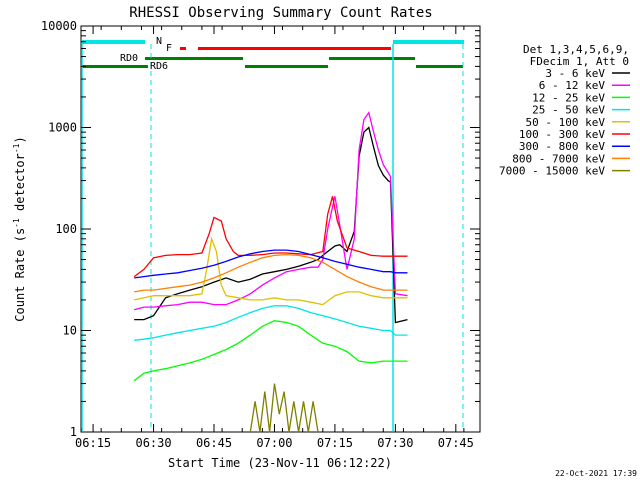 This screenshot has height=480, width=640. I want to click on y-axis-label-sup2: -1, so click(16, 148).